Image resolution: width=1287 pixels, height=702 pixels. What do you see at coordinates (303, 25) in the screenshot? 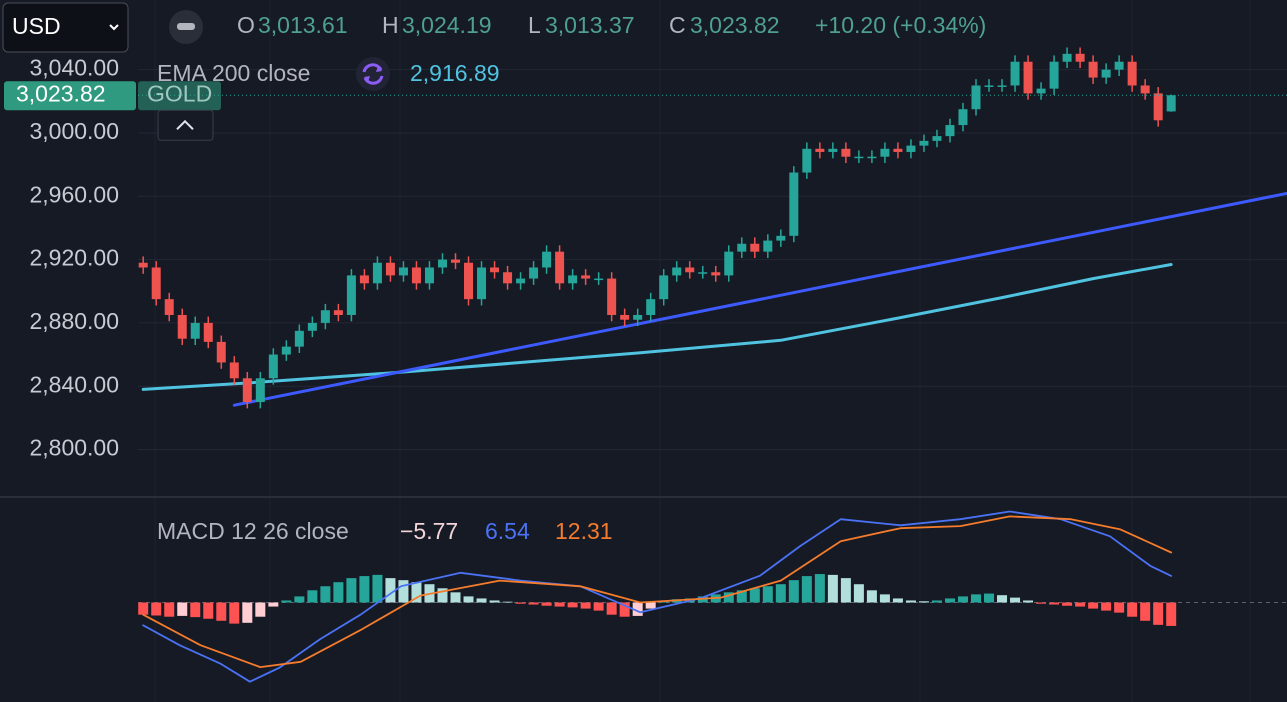
I see `ohlc-value: 3,013.61` at bounding box center [303, 25].